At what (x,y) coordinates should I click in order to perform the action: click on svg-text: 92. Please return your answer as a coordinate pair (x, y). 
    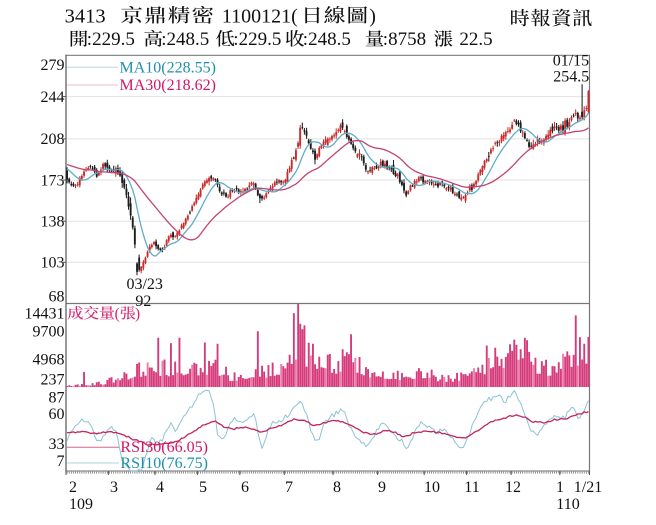
    Looking at the image, I should click on (143, 301).